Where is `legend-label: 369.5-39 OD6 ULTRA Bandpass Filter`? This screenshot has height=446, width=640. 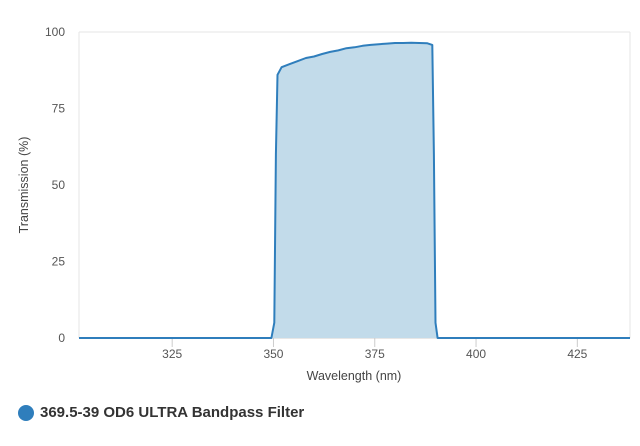
legend-label: 369.5-39 OD6 ULTRA Bandpass Filter is located at coordinates (172, 412).